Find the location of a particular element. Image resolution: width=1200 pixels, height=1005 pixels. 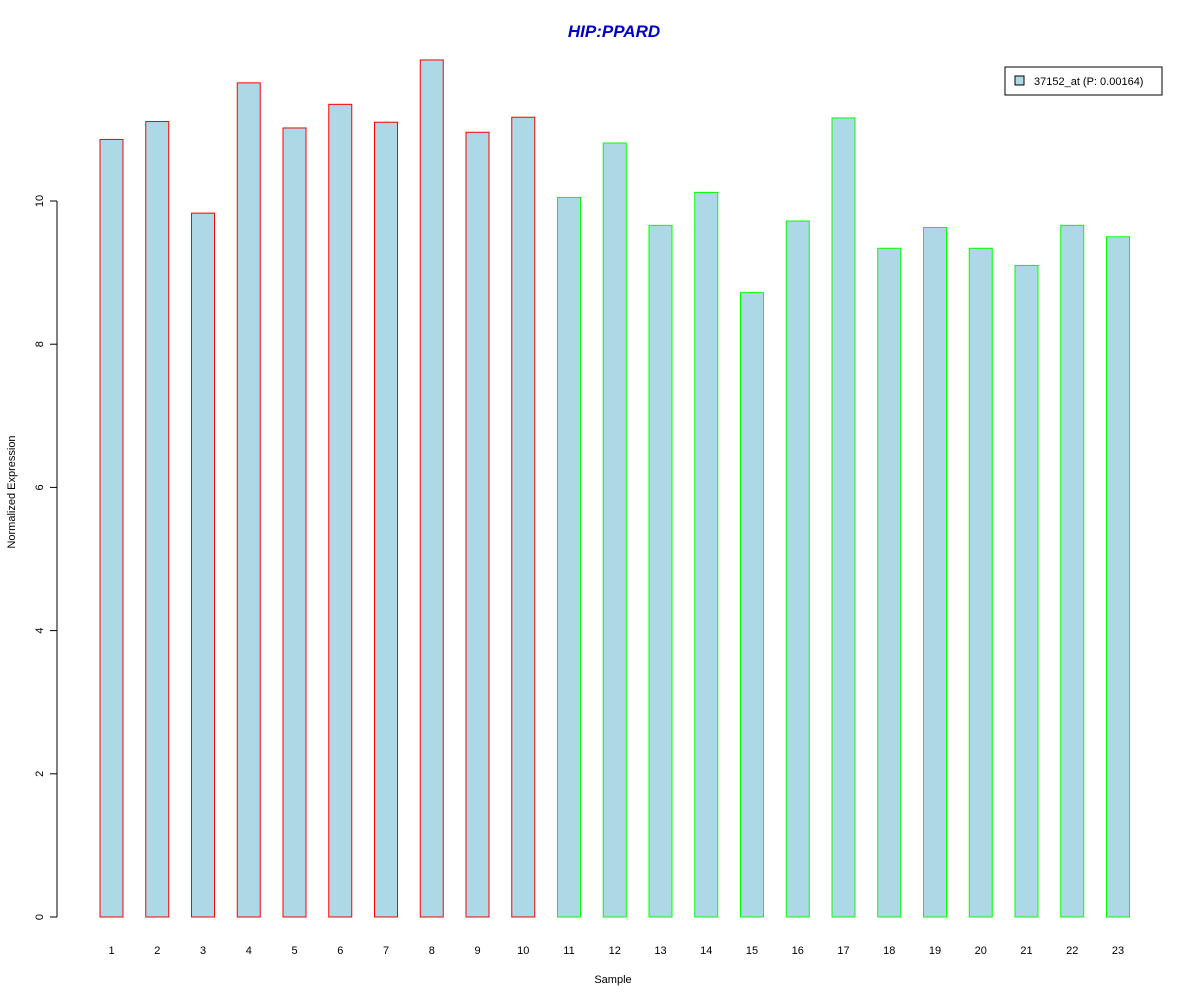

x-tick-label: 6 is located at coordinates (340, 951).